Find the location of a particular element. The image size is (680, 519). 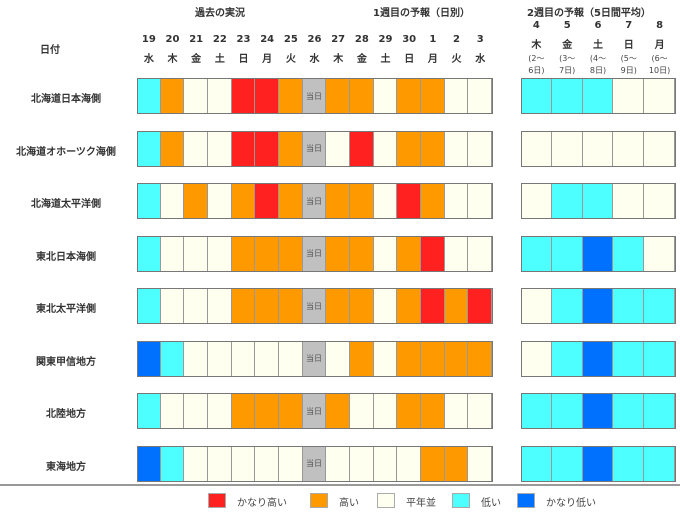

date-label: 日付 is located at coordinates (50, 50).